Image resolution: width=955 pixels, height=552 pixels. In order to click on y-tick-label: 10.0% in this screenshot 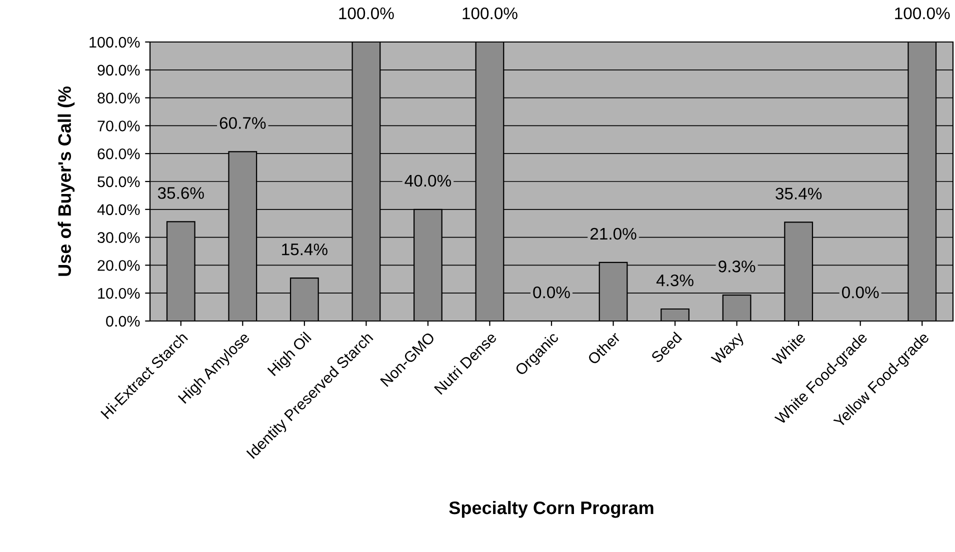, I will do `click(119, 293)`.